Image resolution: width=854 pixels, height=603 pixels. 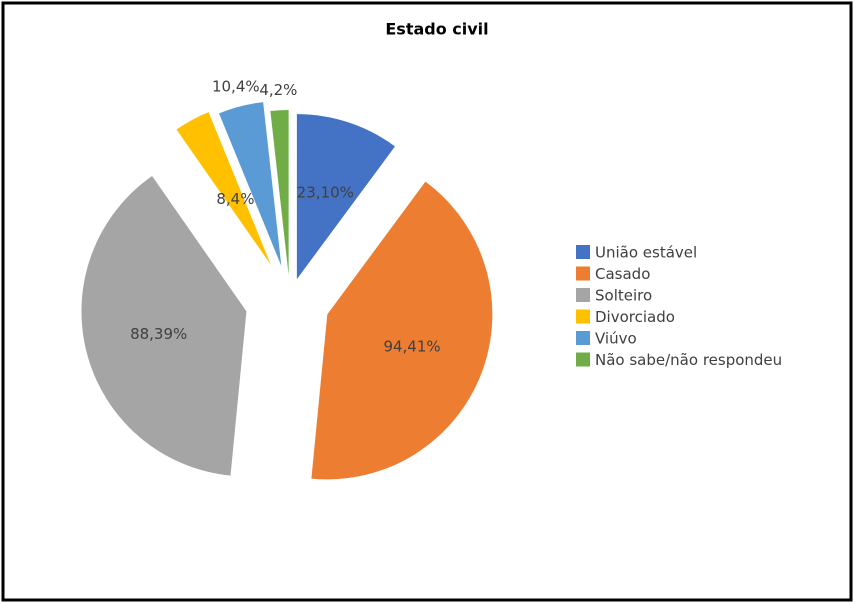 I want to click on data-label: 88,39%, so click(x=158, y=334).